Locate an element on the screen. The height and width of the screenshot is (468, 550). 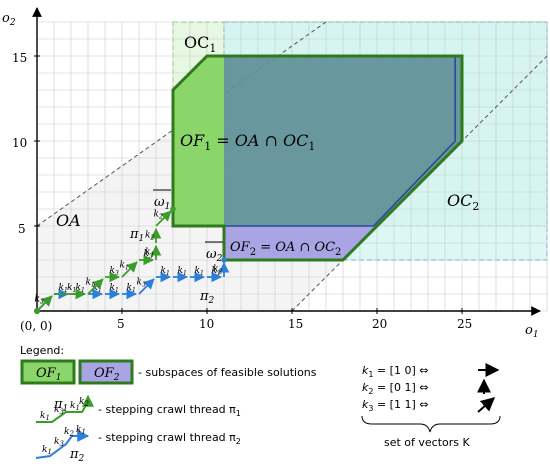
x-tick-label: 15 is located at coordinates (295, 324).